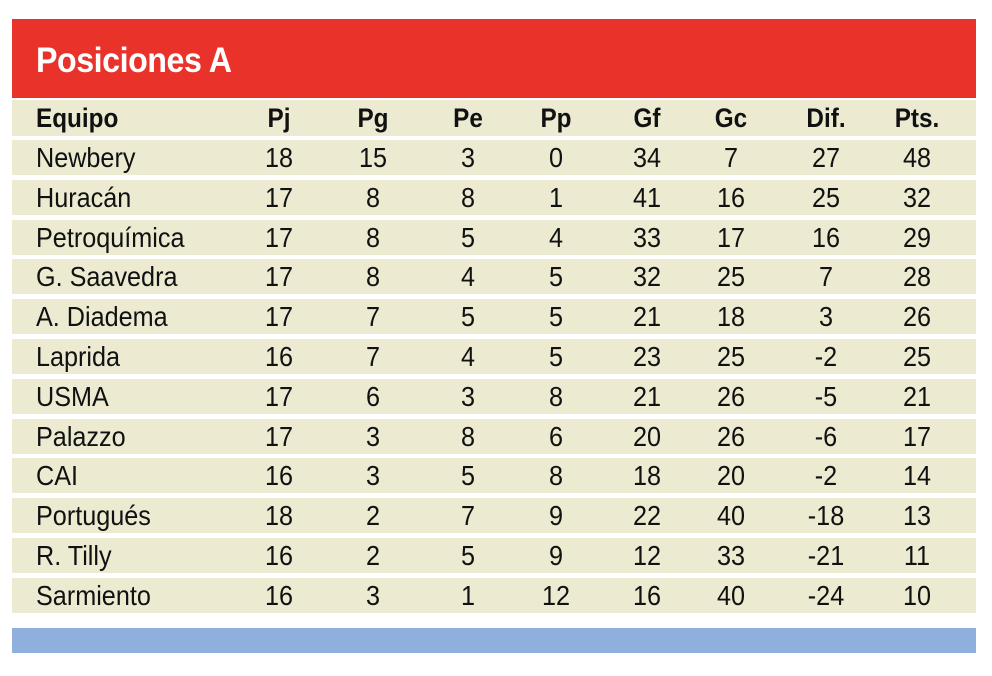  I want to click on stat-cell: 22, so click(647, 515).